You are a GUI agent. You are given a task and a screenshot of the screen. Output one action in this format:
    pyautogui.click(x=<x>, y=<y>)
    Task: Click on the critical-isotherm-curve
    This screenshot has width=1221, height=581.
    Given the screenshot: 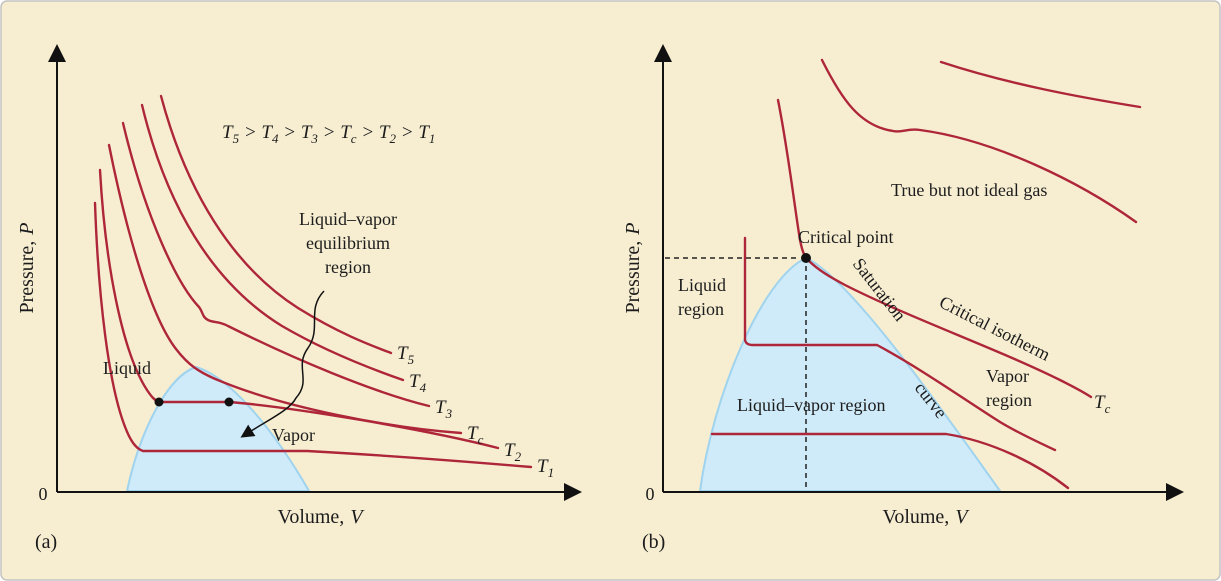 What is the action you would take?
    pyautogui.click(x=934, y=248)
    